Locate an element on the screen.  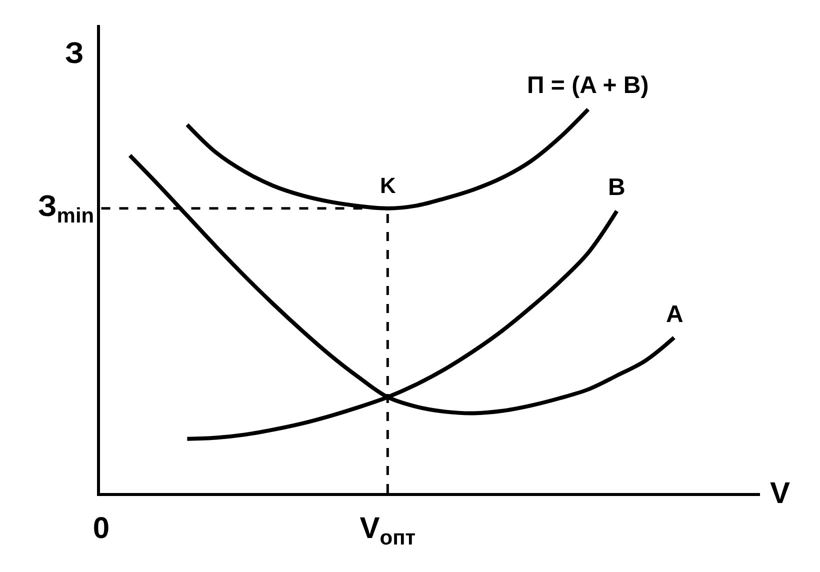
x-tick-label: 0 is located at coordinates (101, 528).